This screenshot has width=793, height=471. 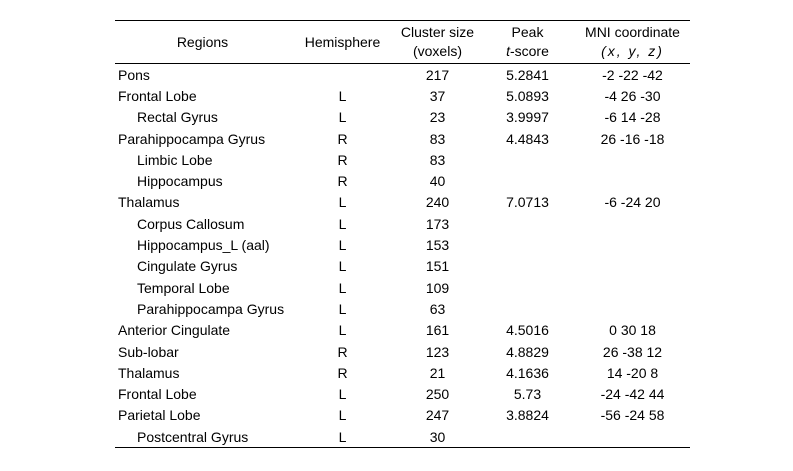 I want to click on cluster-size-cell: 109, so click(x=437, y=287).